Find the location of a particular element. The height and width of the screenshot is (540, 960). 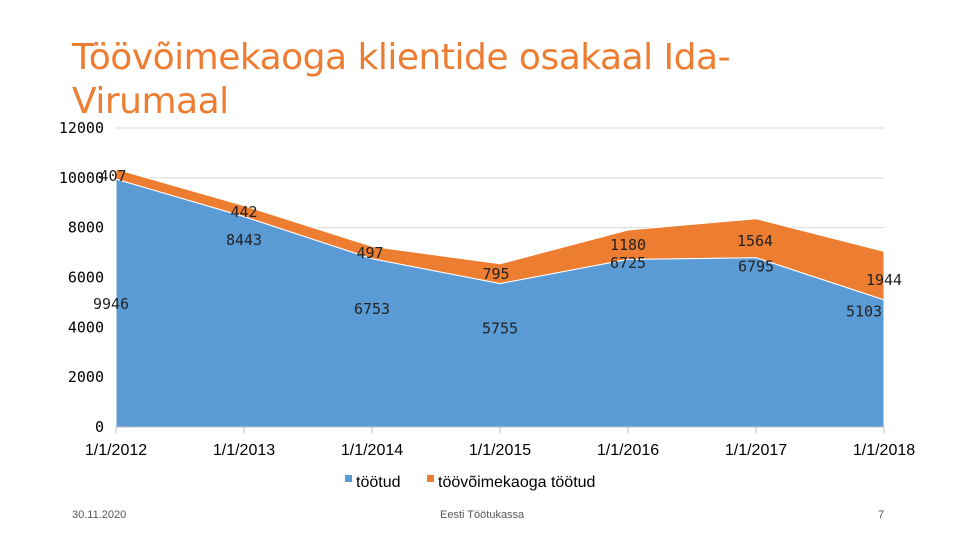

x-tick-label: 1/1/2012 is located at coordinates (116, 450).